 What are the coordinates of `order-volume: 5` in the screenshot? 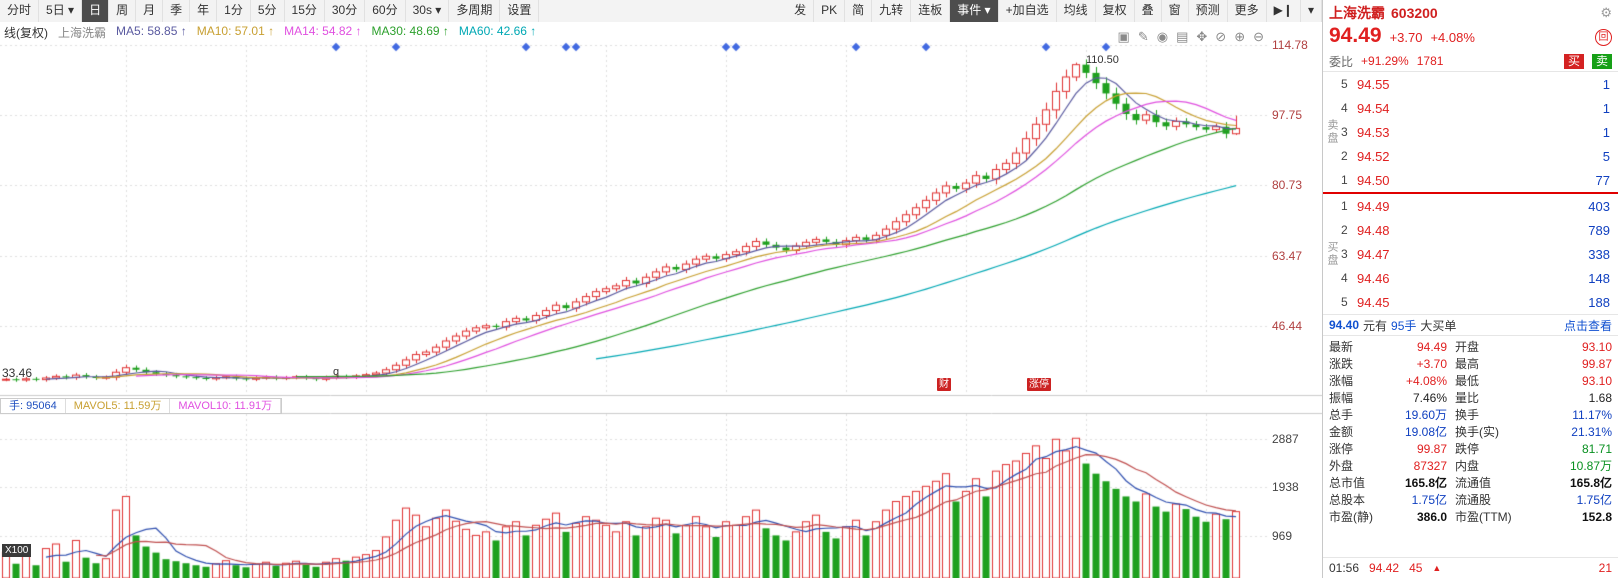 It's located at (1606, 156).